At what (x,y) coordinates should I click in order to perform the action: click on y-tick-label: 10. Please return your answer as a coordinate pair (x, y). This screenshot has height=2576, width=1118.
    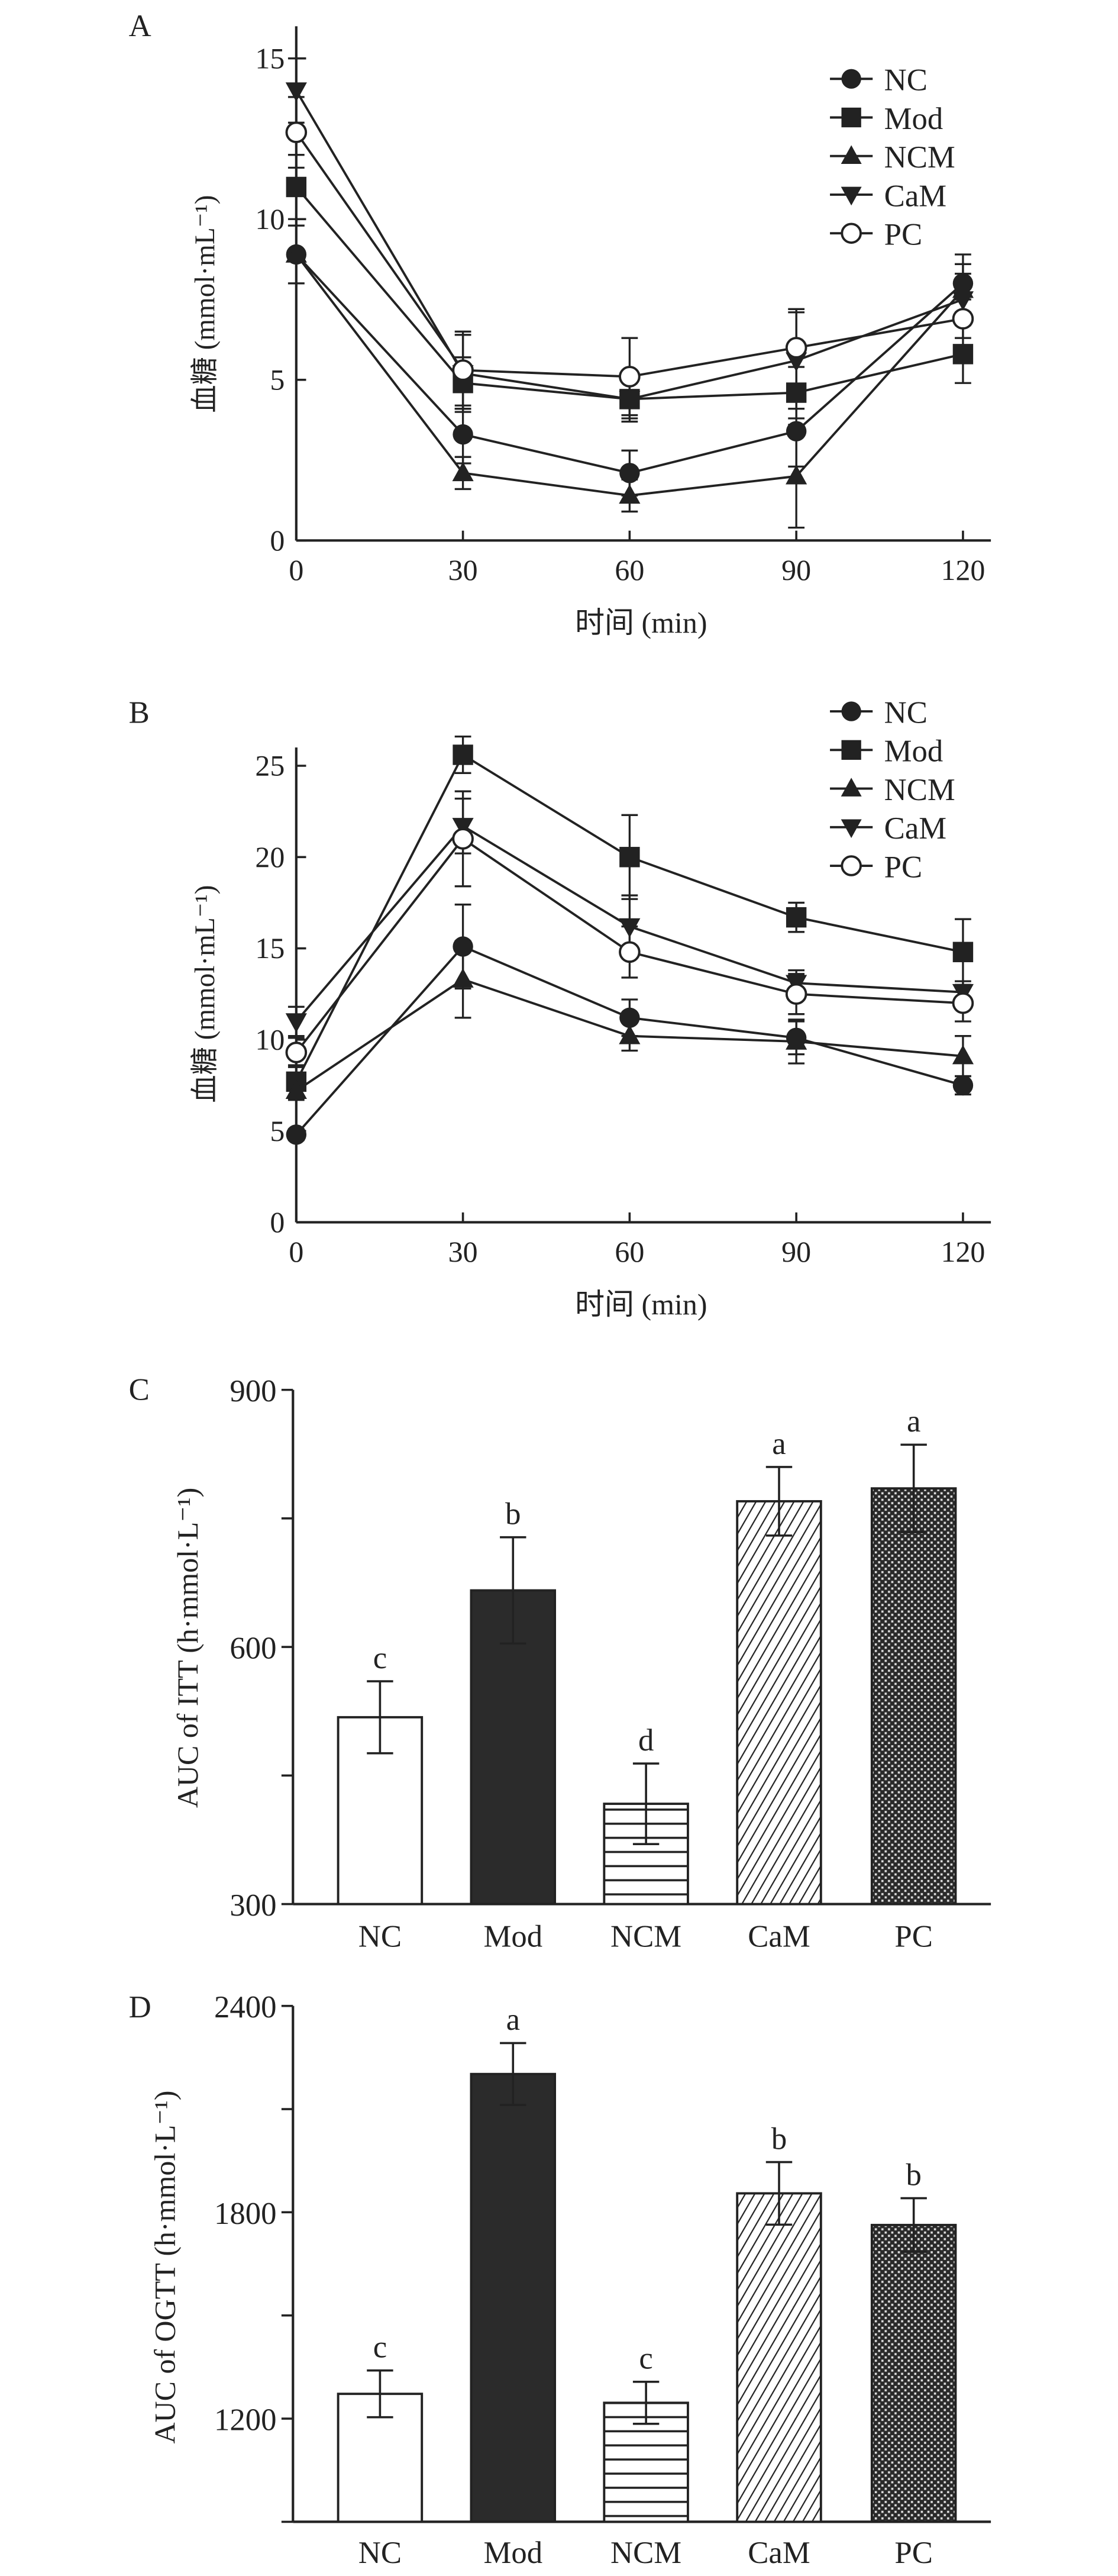
    Looking at the image, I should click on (270, 219).